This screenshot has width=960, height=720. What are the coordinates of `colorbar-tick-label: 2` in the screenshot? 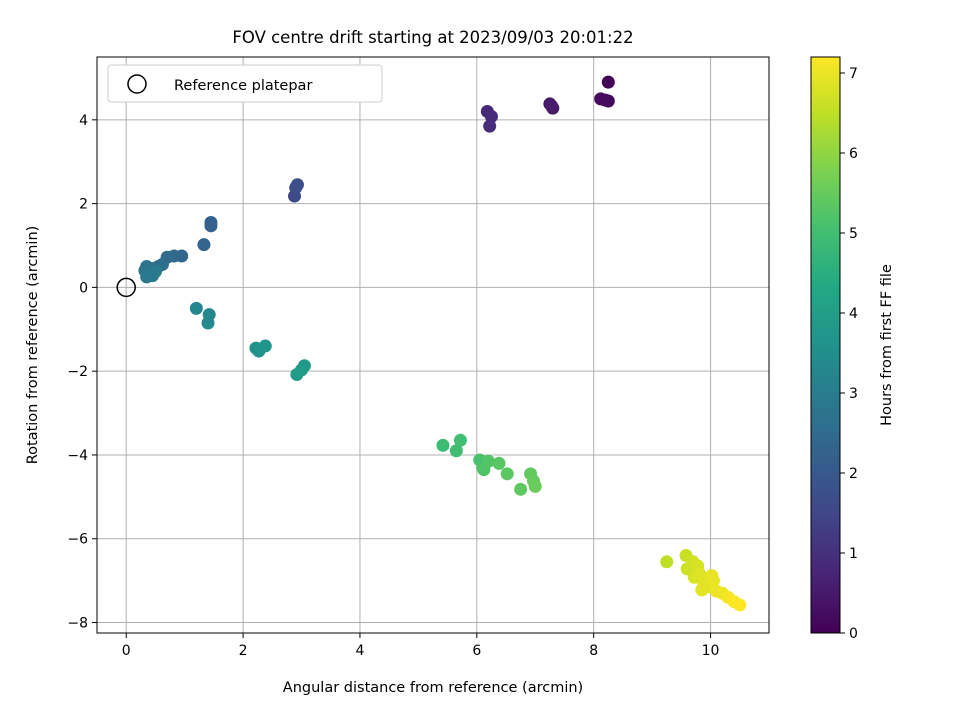 It's located at (853, 474).